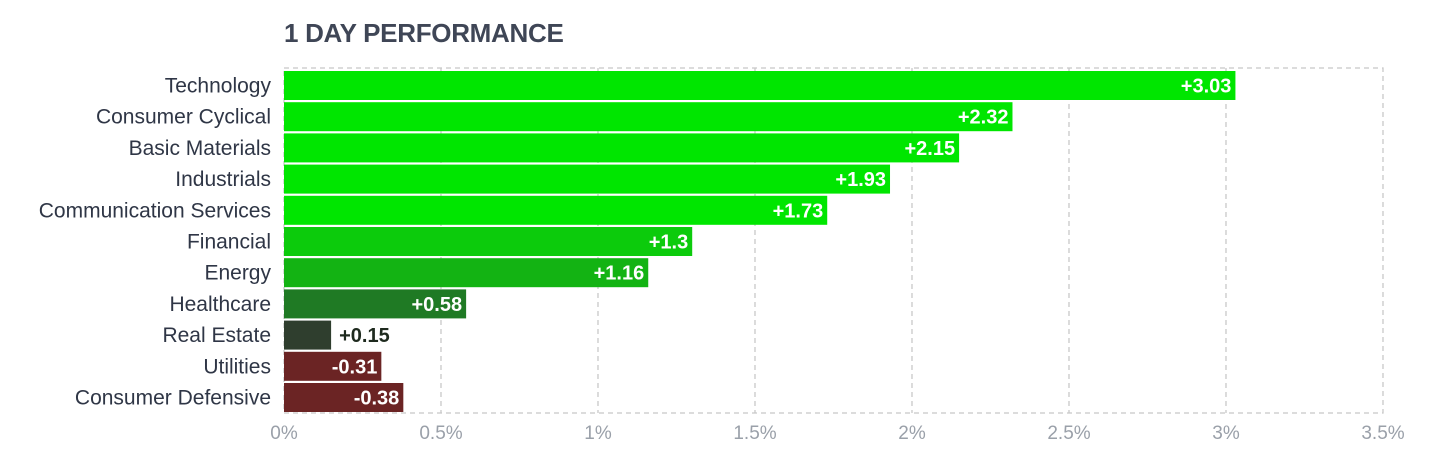  Describe the element at coordinates (216, 335) in the screenshot. I see `category-label: Real Estate` at that location.